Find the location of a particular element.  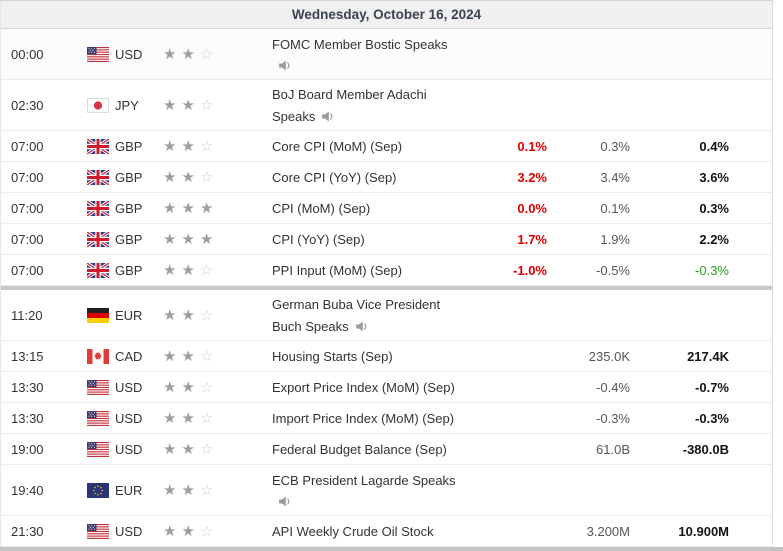

event-cell: CPI (YoY) (Sep) is located at coordinates (359, 239).